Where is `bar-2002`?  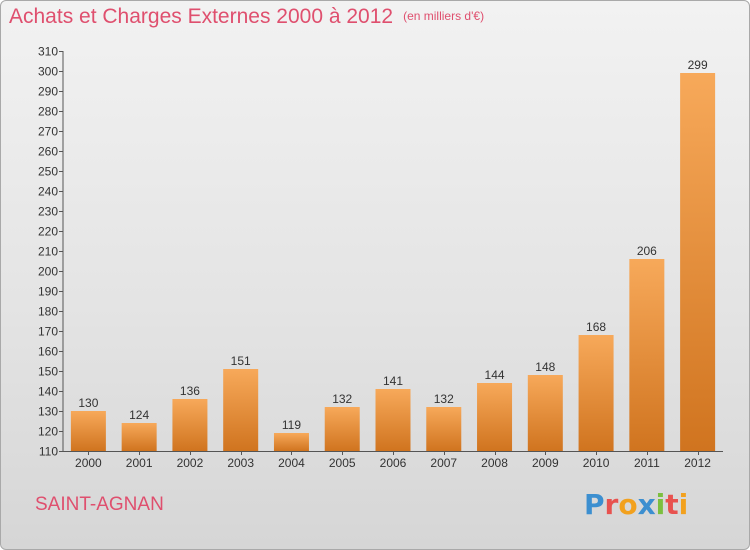 bar-2002 is located at coordinates (190, 425).